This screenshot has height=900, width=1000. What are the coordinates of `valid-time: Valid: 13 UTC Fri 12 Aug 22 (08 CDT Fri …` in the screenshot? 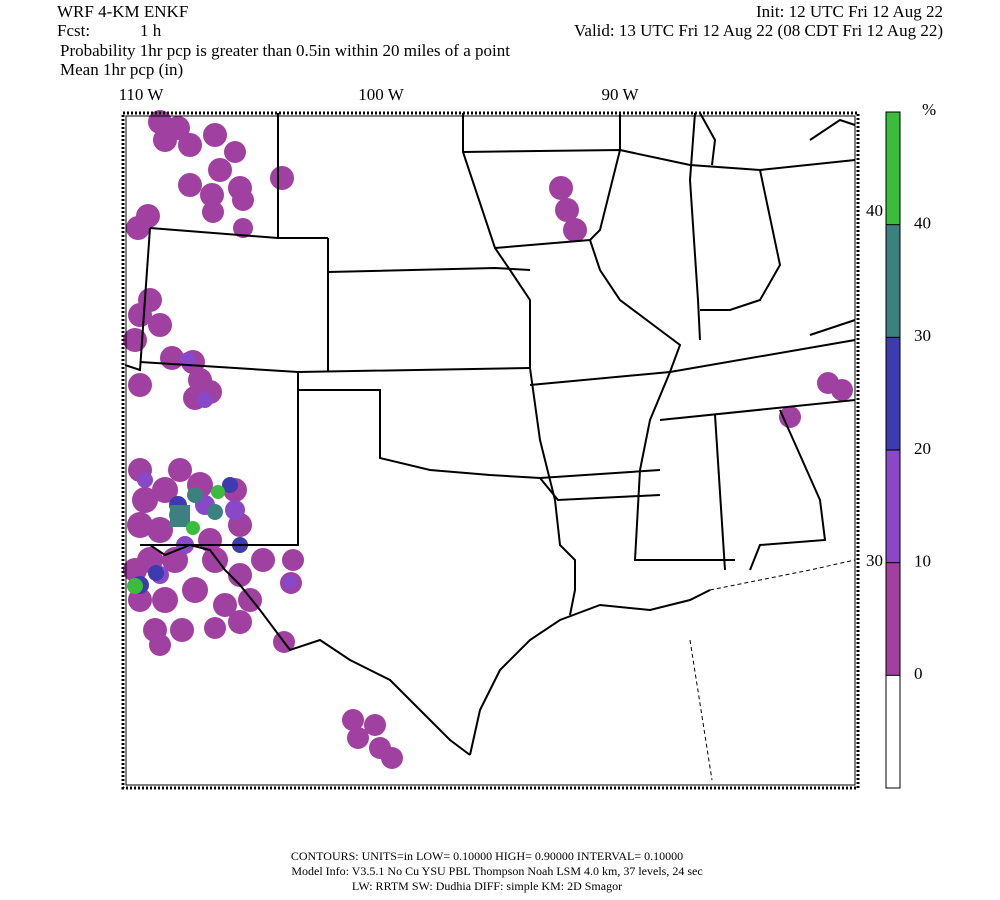 It's located at (758, 30).